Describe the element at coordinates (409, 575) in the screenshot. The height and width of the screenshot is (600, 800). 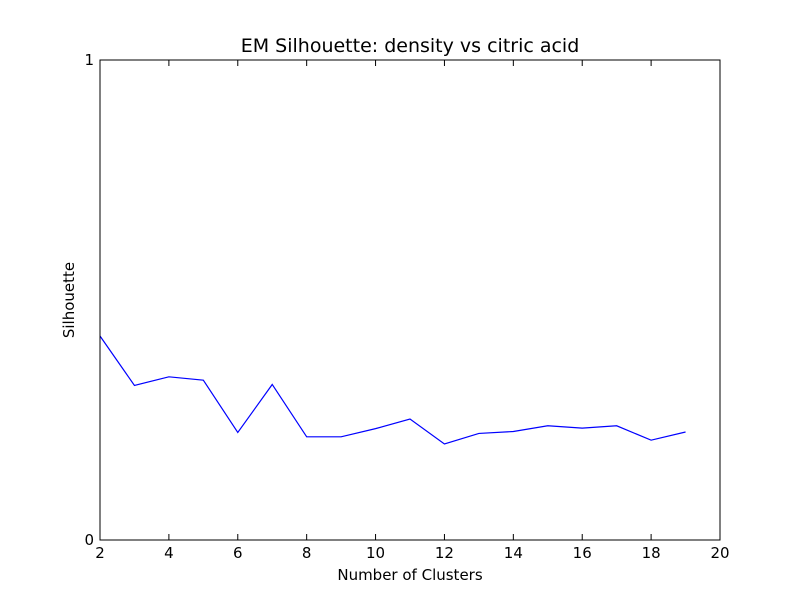
I see `x-axis-label: Number of Clusters` at that location.